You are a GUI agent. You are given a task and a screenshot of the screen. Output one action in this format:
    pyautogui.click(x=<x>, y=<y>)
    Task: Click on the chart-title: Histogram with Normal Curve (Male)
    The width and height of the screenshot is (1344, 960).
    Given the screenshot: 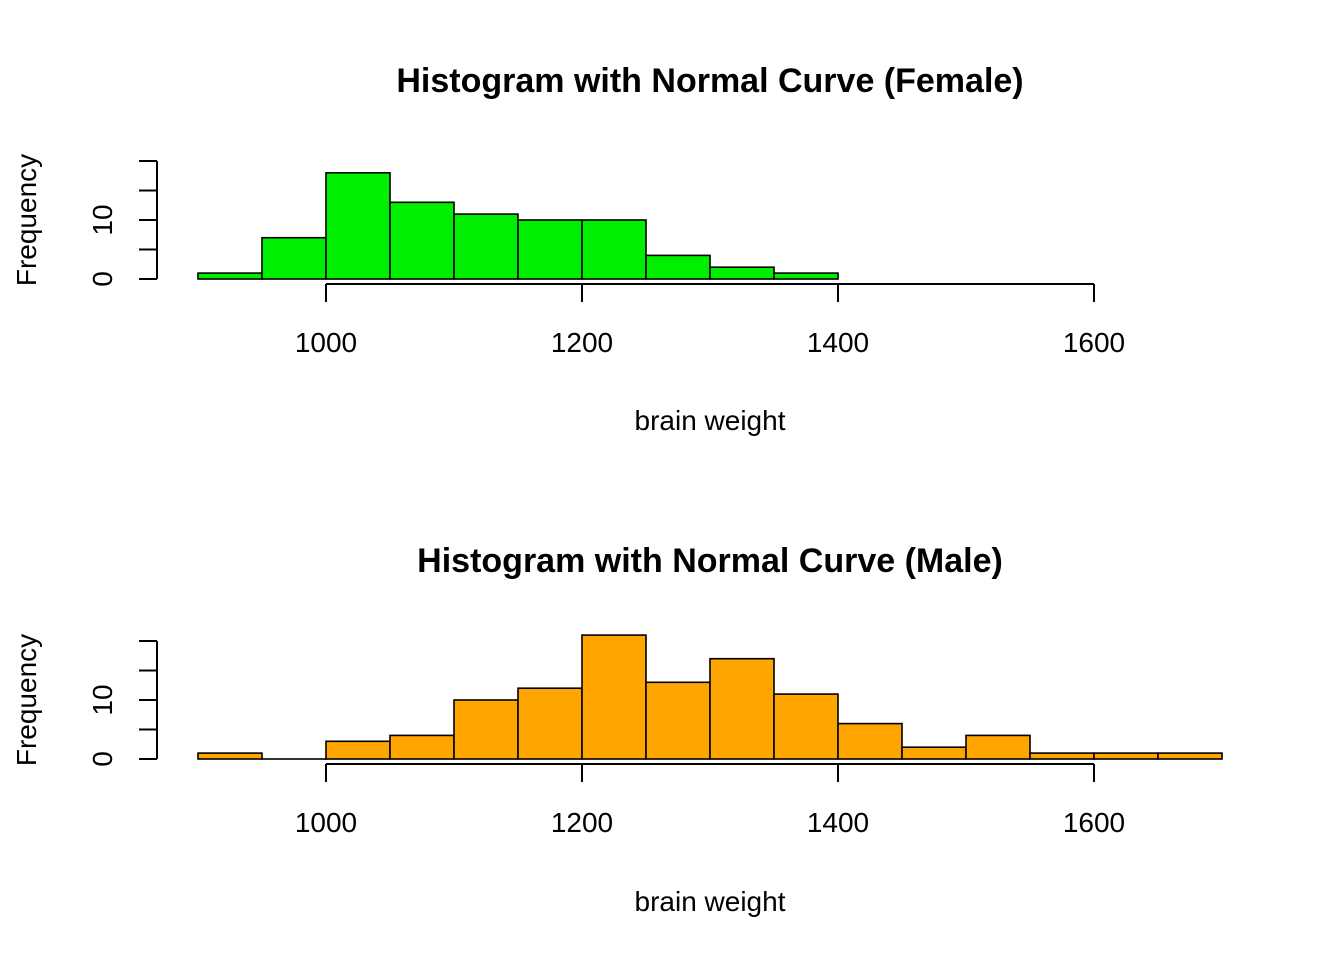 What is the action you would take?
    pyautogui.click(x=710, y=561)
    